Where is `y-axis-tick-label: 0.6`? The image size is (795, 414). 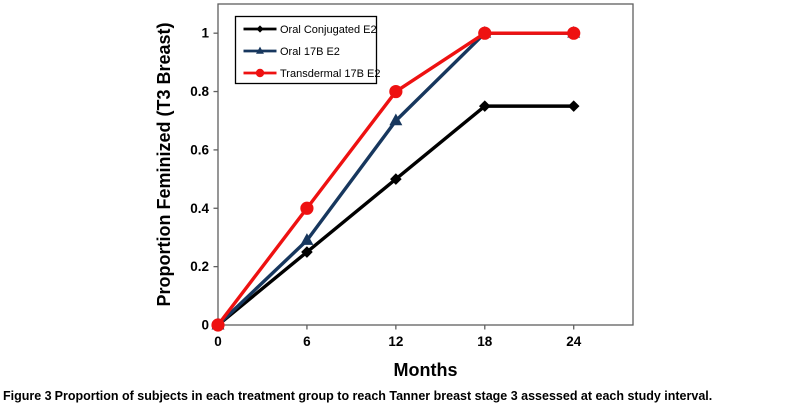
y-axis-tick-label: 0.6 is located at coordinates (199, 149).